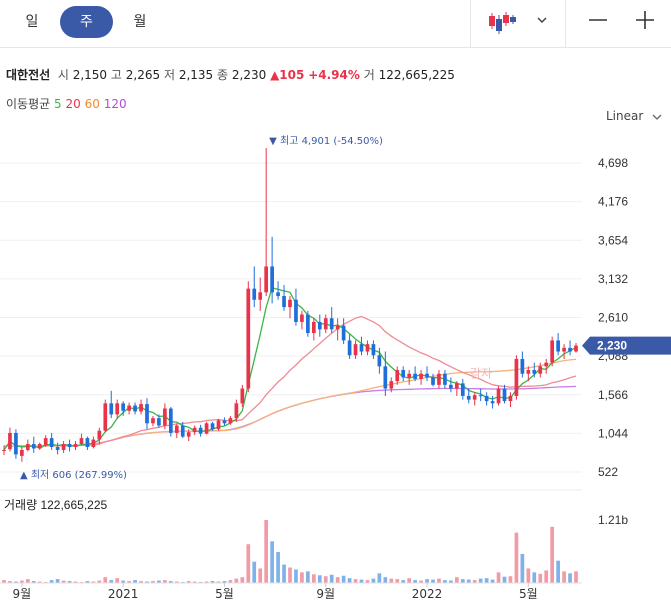 The height and width of the screenshot is (614, 671). What do you see at coordinates (598, 23) in the screenshot?
I see `zoom-out-button` at bounding box center [598, 23].